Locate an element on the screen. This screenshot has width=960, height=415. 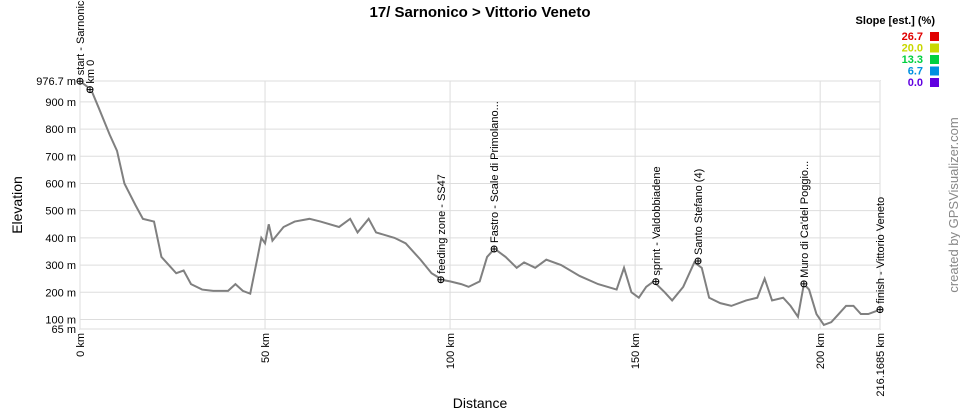
x-tick-label: 100 km is located at coordinates (451, 351).